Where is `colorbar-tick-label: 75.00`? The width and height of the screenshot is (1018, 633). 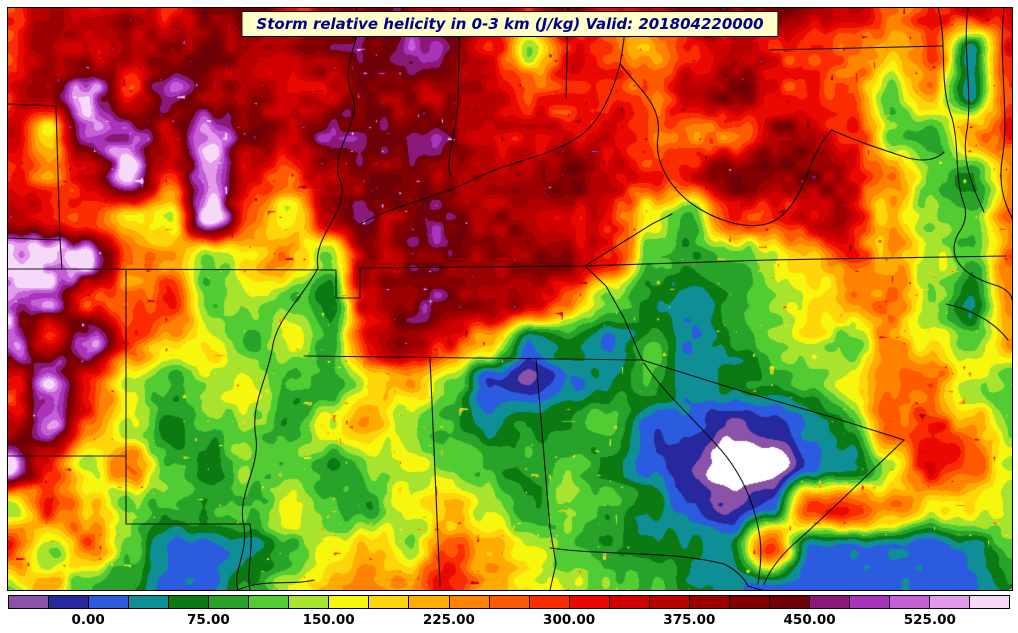
colorbar-tick-label: 75.00 is located at coordinates (208, 620).